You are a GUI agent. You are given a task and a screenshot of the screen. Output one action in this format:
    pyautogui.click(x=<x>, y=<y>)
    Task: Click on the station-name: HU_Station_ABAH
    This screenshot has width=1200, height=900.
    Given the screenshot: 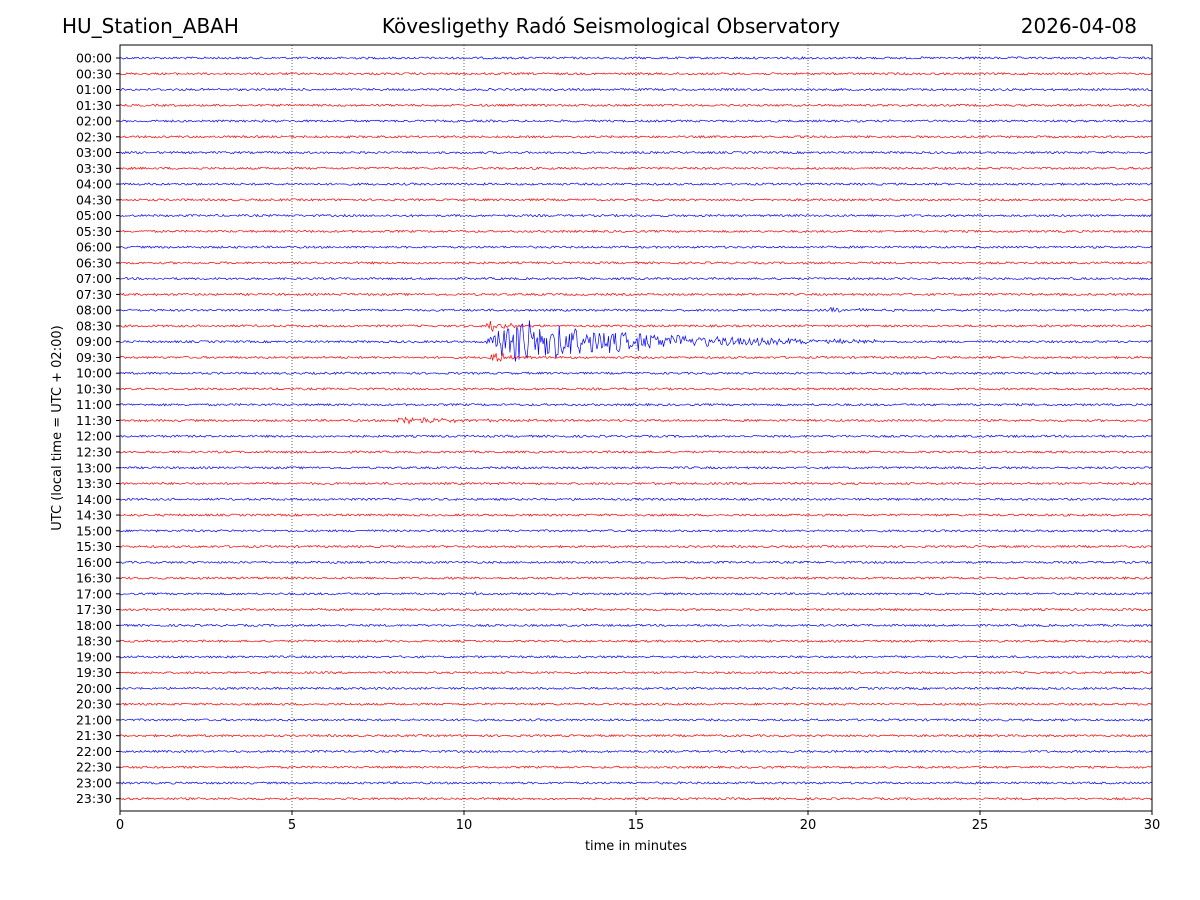 What is the action you would take?
    pyautogui.click(x=150, y=26)
    